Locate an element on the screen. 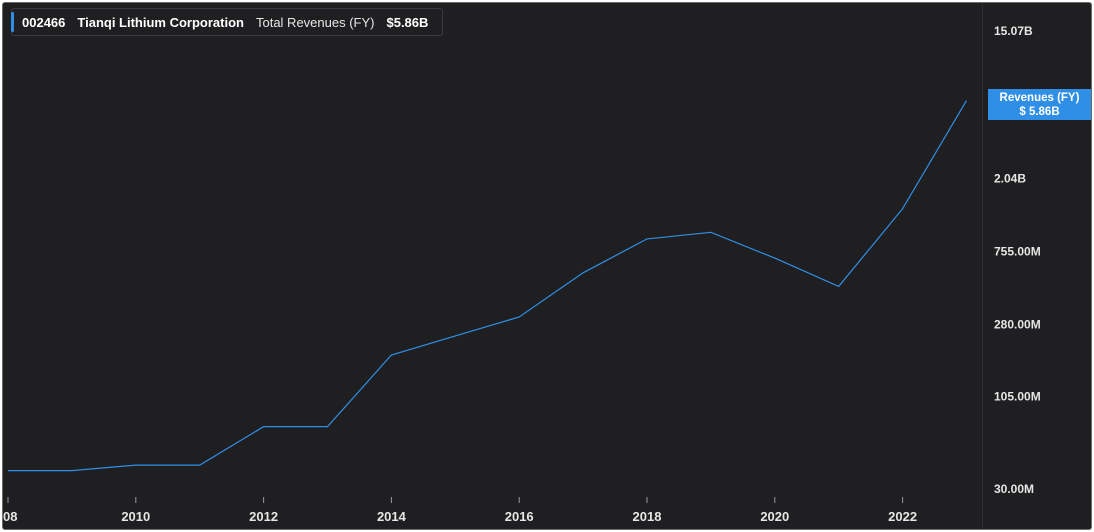  legend-company: Tianqi Lithium Corporation is located at coordinates (160, 22).